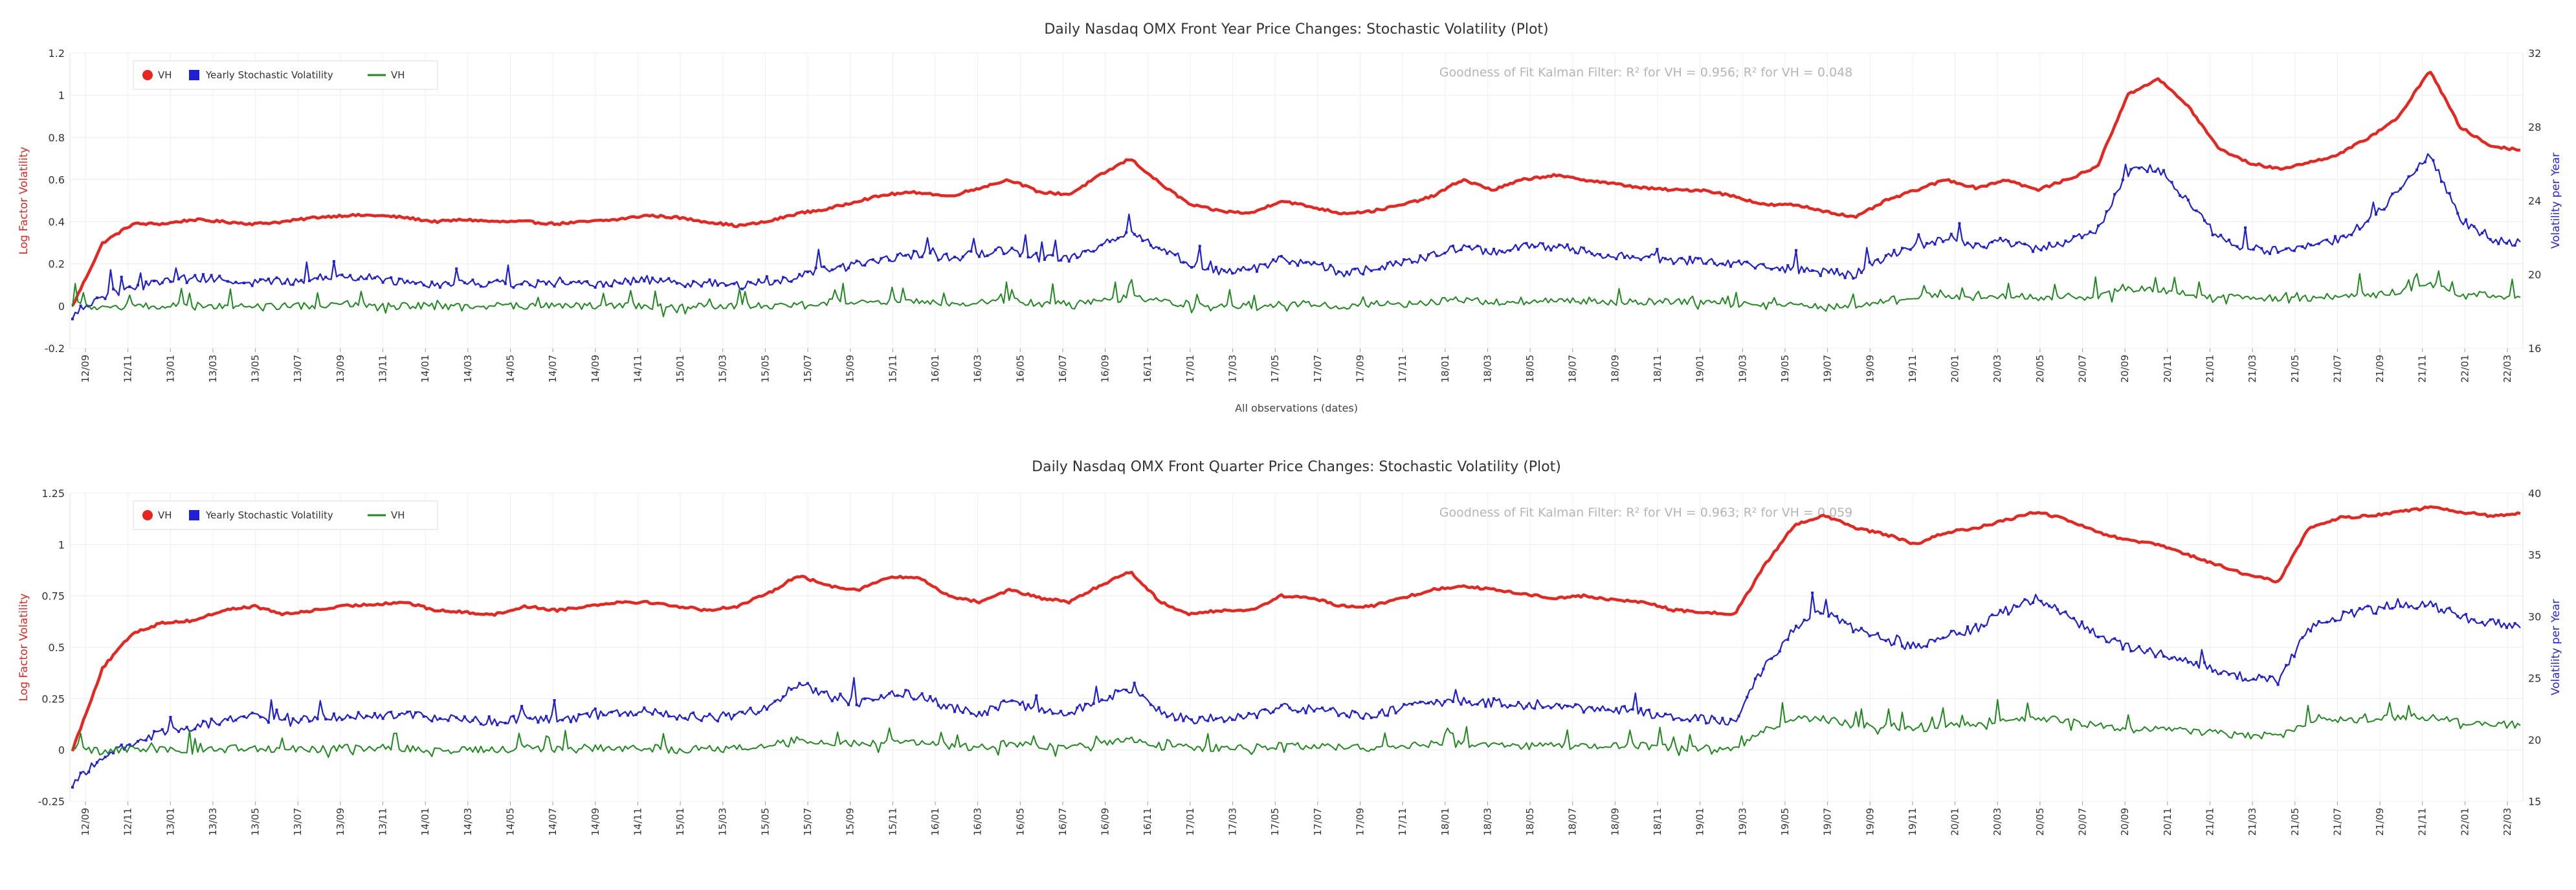  Describe the element at coordinates (2252, 369) in the screenshot. I see `x-tick-label: 21/03` at that location.